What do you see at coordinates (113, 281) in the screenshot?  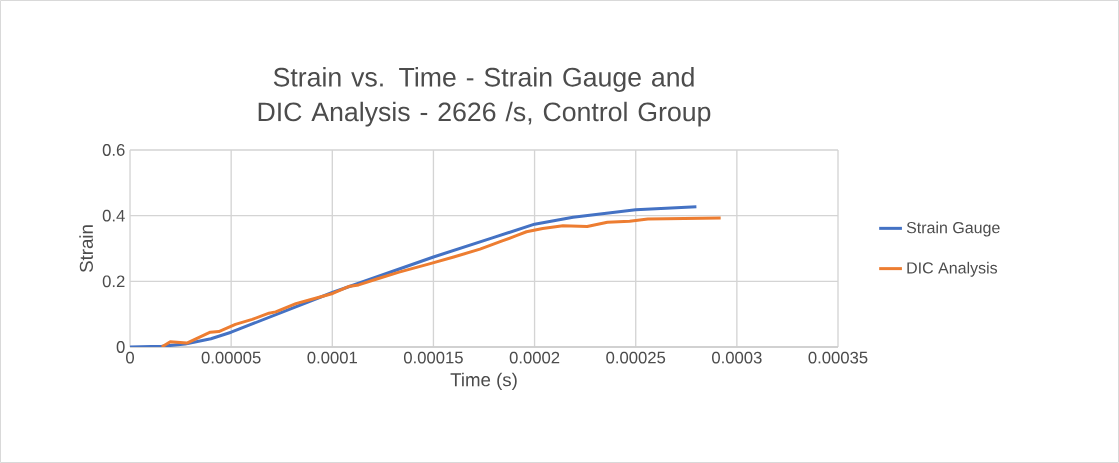 I see `y-tick-label: 0.2` at bounding box center [113, 281].